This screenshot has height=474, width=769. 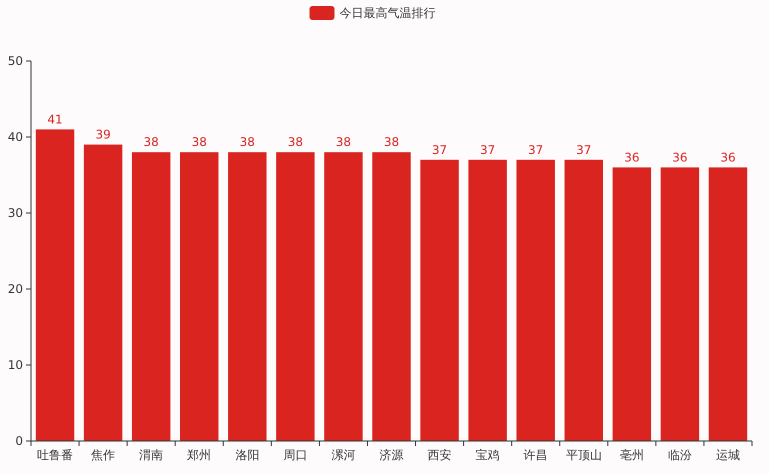 I want to click on x-tick-label: 临汾, so click(x=680, y=455).